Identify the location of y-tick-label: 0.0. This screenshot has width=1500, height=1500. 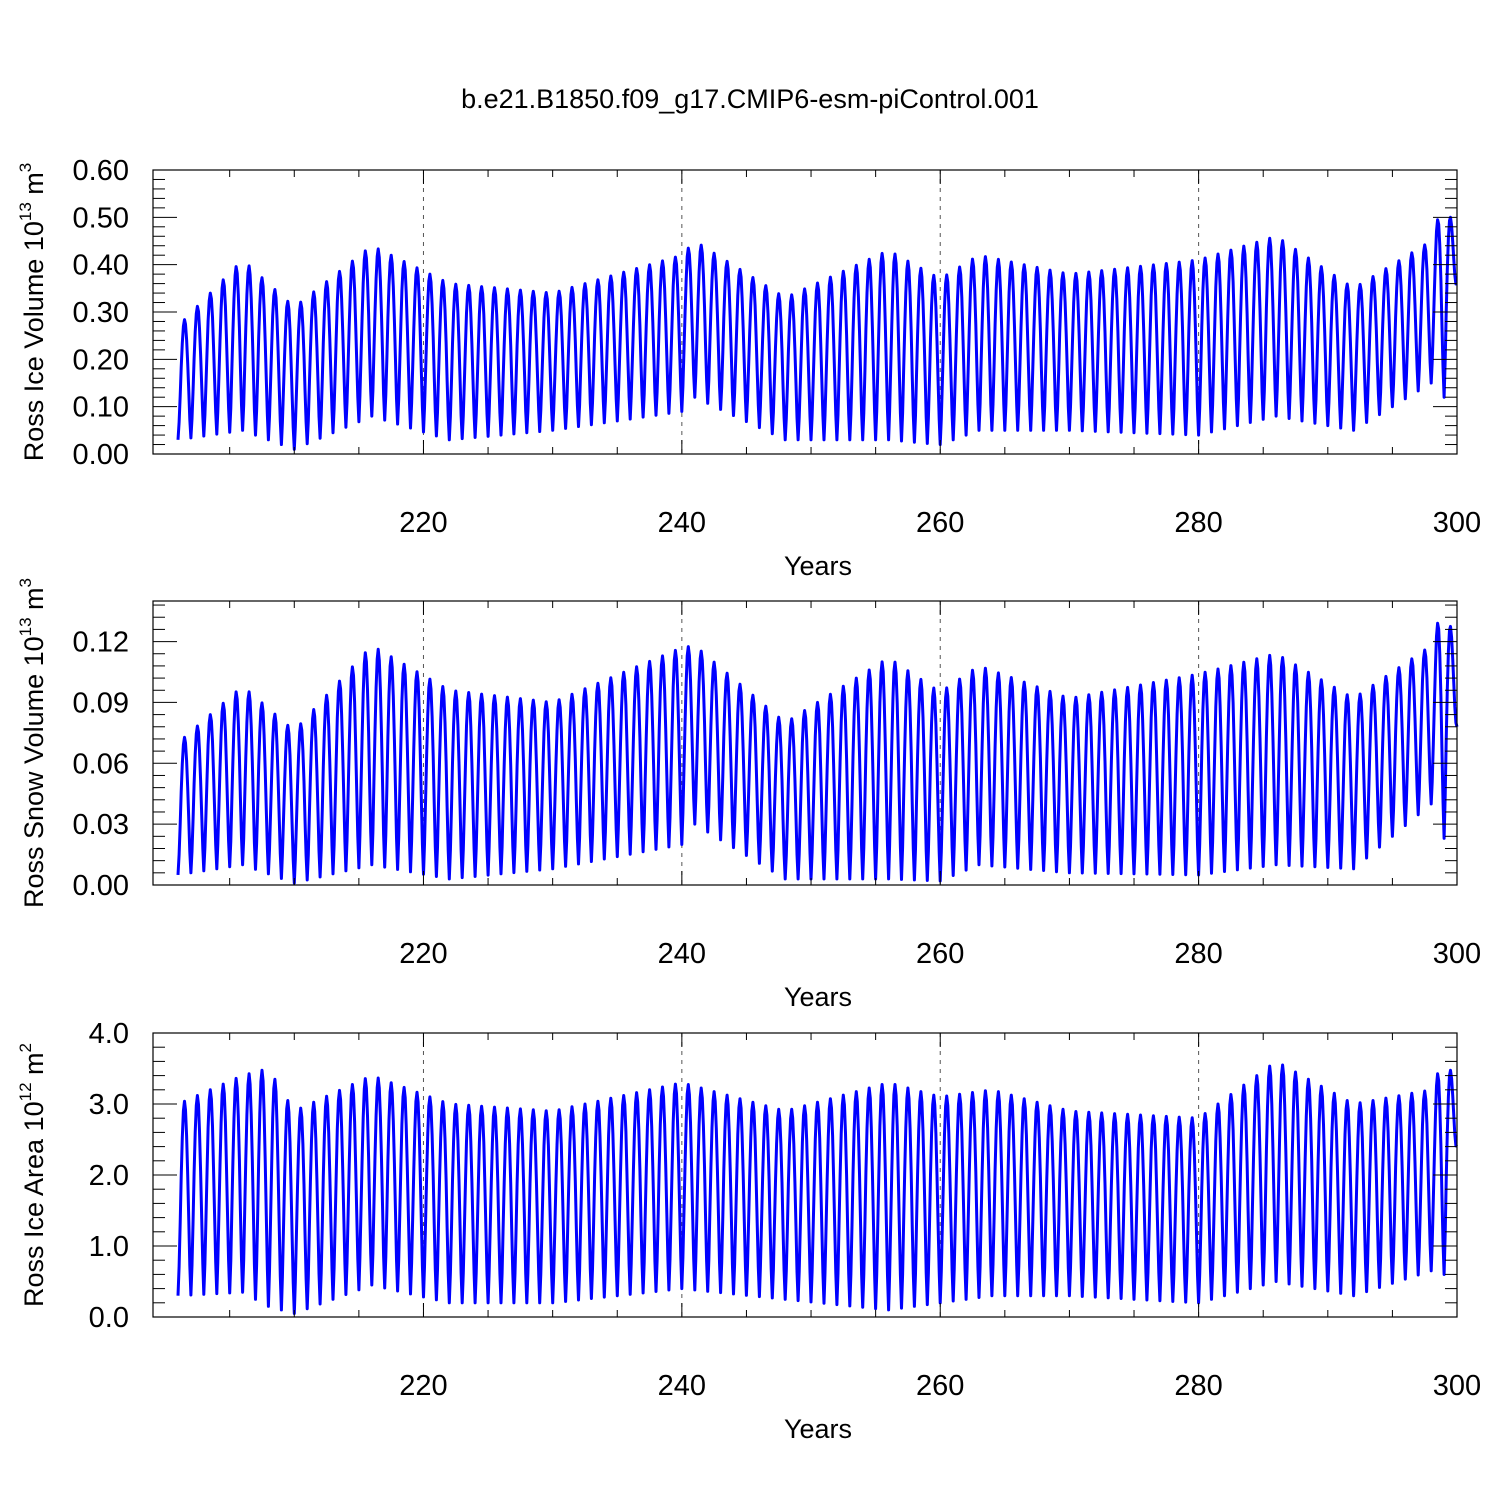
(109, 1318).